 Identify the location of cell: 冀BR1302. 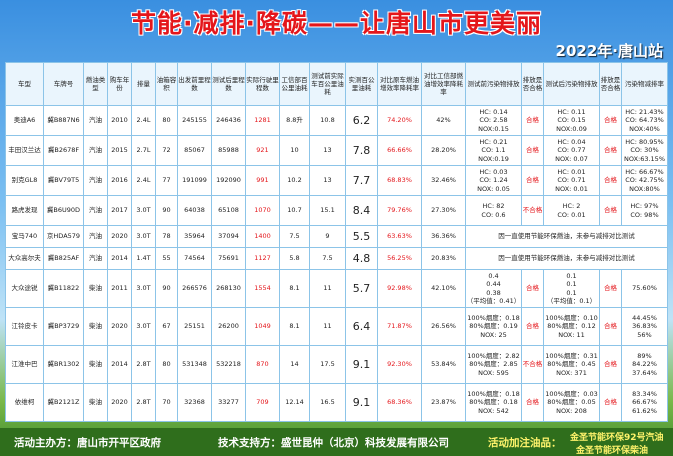
(63, 364).